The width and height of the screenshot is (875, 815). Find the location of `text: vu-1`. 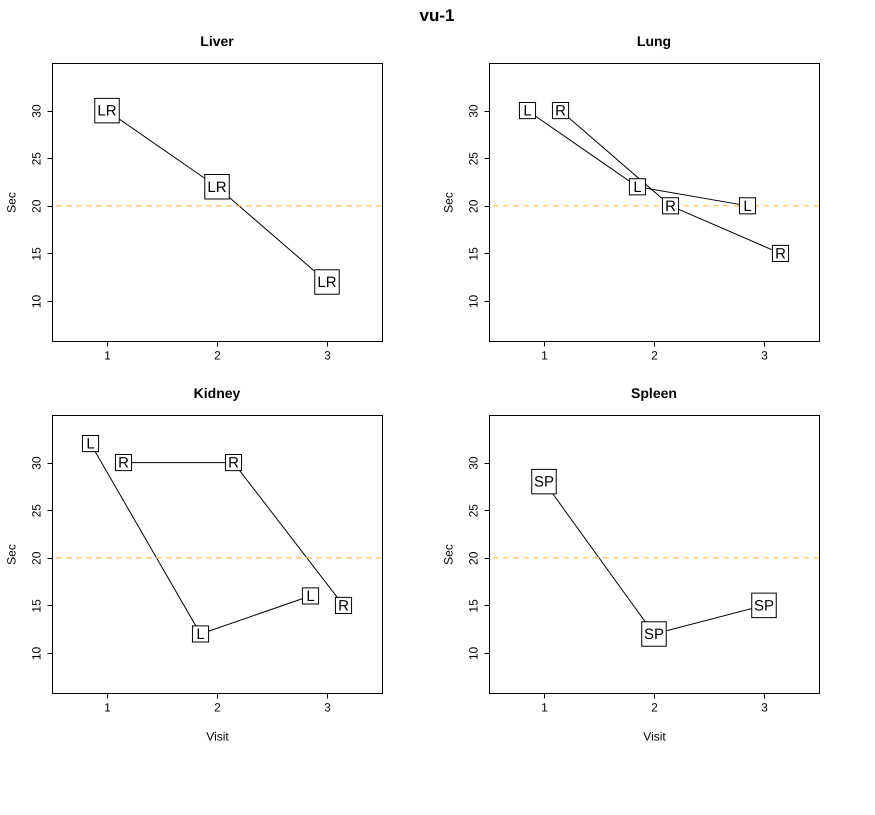

text: vu-1 is located at coordinates (437, 16).